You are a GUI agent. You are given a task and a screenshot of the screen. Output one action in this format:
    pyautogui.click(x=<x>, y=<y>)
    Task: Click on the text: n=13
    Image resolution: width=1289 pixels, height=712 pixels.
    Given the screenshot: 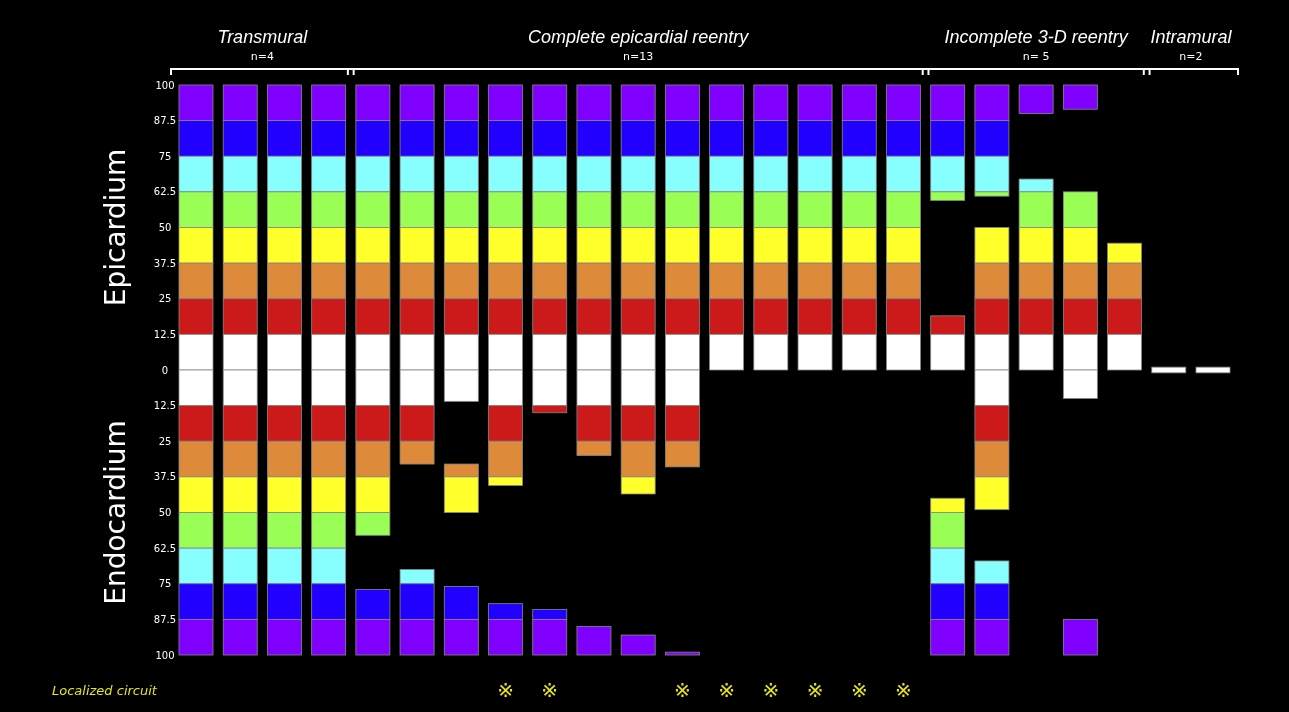 What is the action you would take?
    pyautogui.click(x=638, y=56)
    